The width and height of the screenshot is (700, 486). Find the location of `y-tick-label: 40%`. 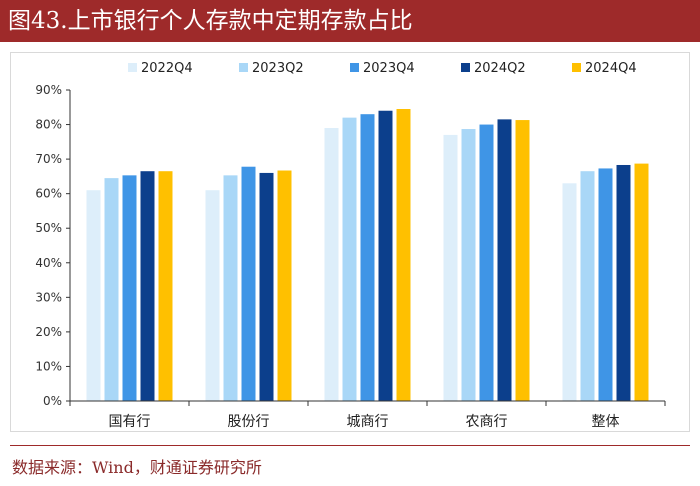

y-tick-label: 40% is located at coordinates (48, 263).